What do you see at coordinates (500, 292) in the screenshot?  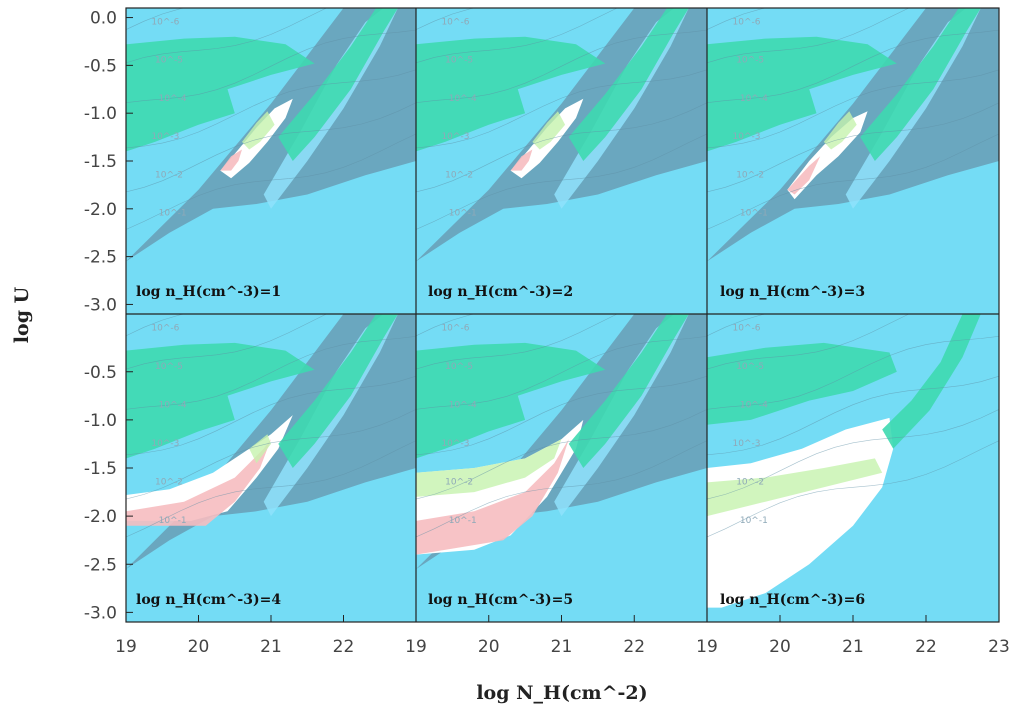 I see `panel-label-2: log n_H(cm^-3)=2` at bounding box center [500, 292].